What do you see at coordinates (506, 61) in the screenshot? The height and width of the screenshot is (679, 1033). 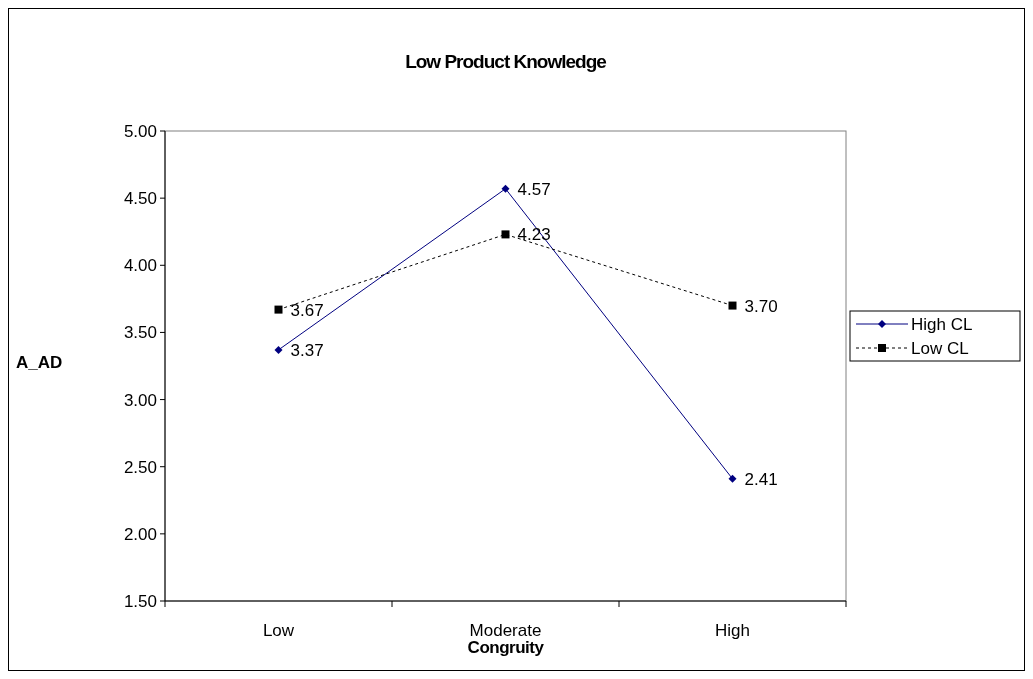 I see `chart-title: Low Product Knowledge` at bounding box center [506, 61].